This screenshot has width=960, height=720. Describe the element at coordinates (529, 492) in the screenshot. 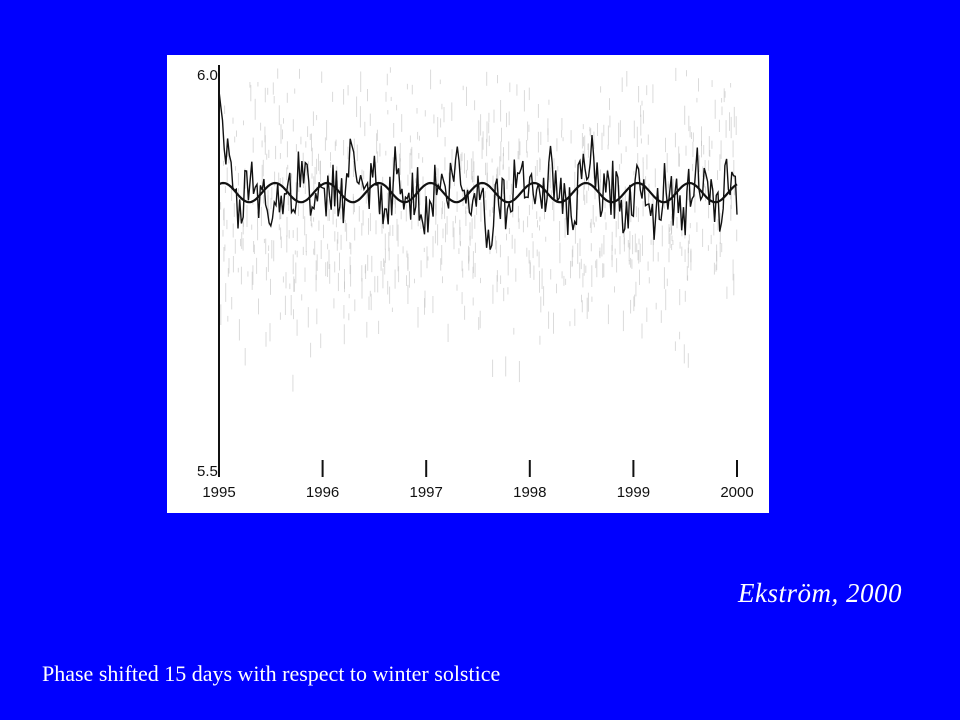

I see `x-tick-label-1998: 1998` at that location.